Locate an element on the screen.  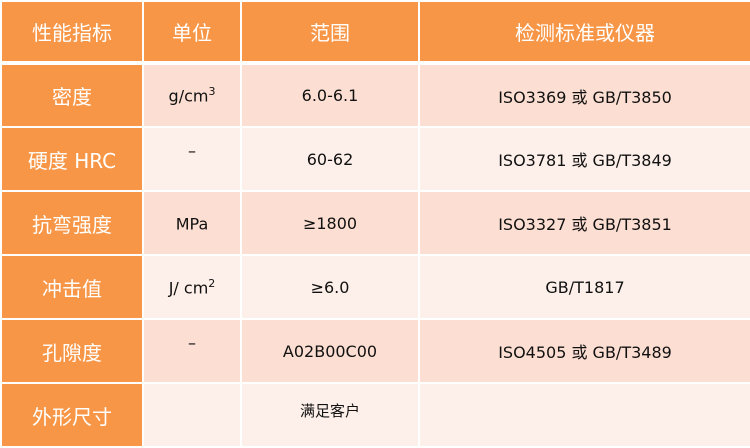
unit-superscript: 3 is located at coordinates (212, 92).